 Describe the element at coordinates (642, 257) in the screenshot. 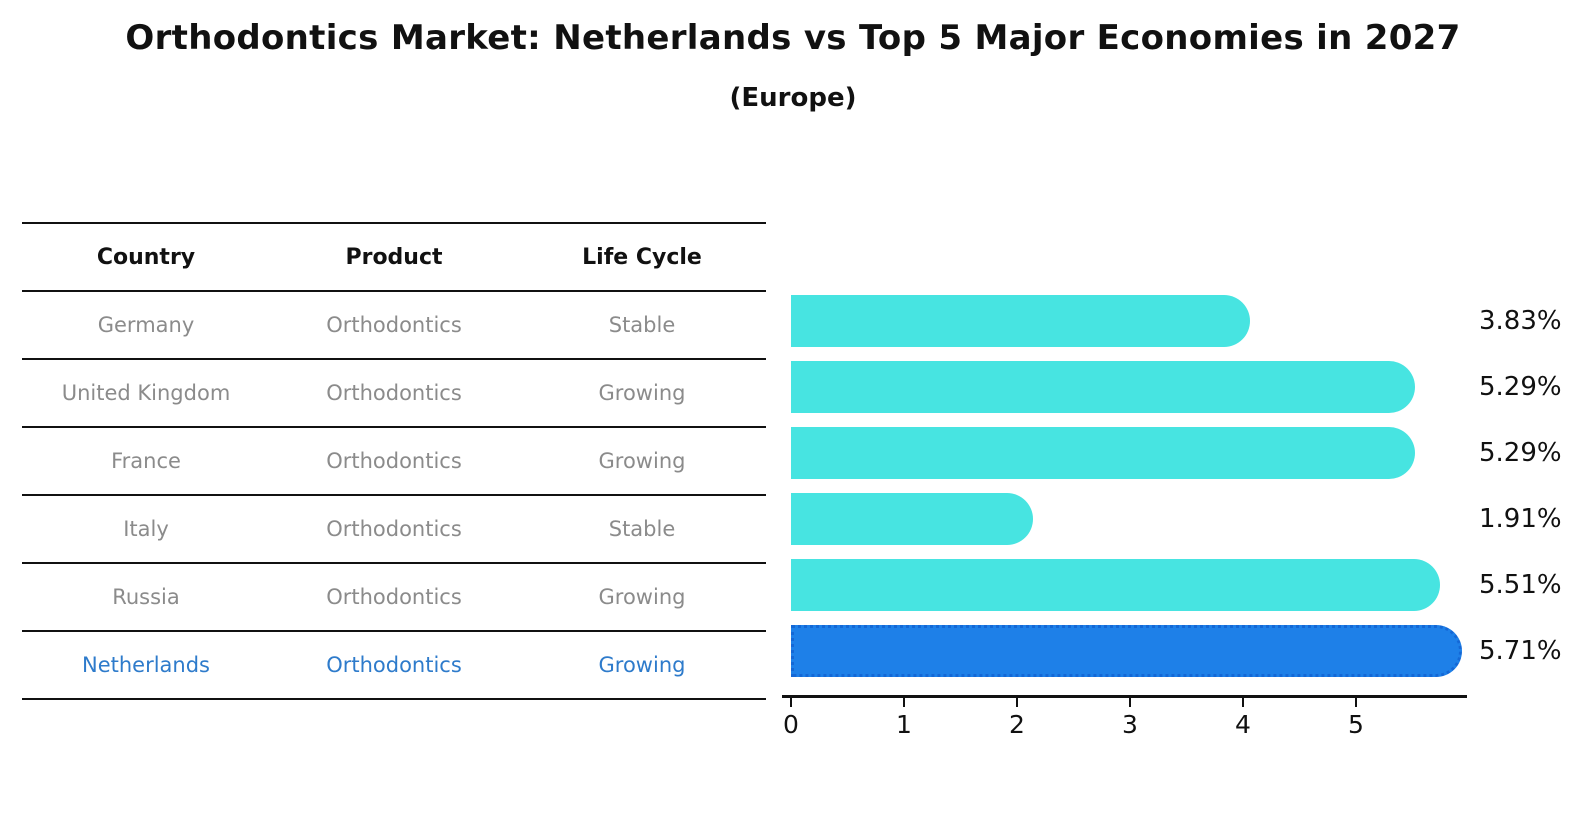

I see `column-header-life-cycle: Life Cycle` at that location.